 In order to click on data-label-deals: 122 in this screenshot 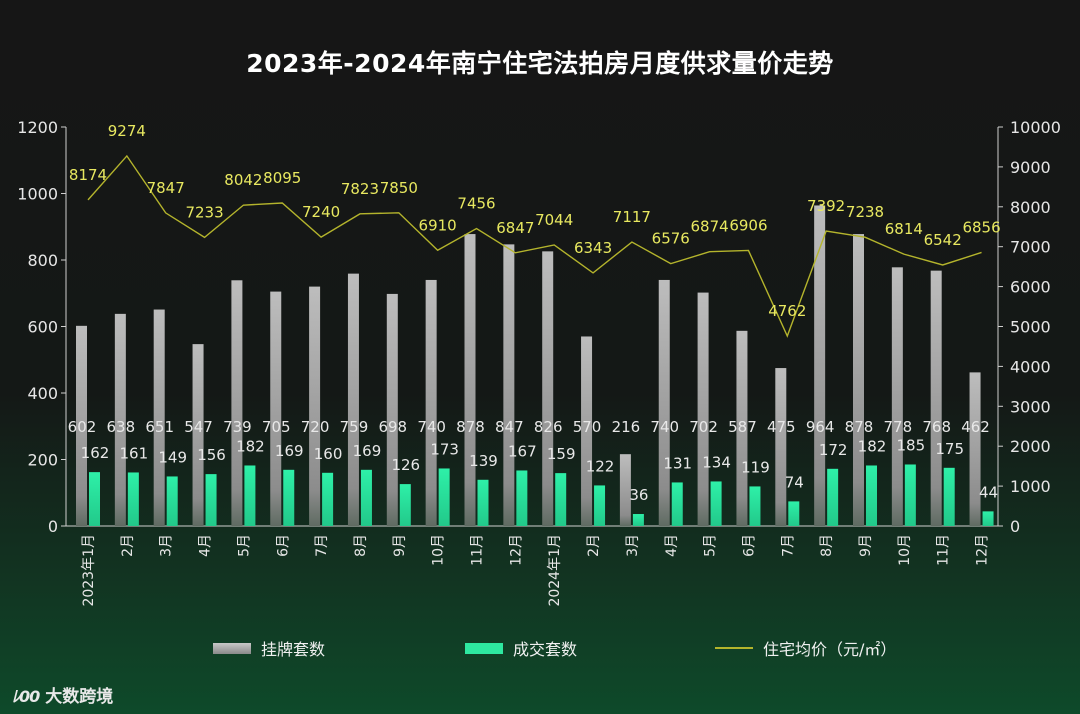, I will do `click(600, 466)`.